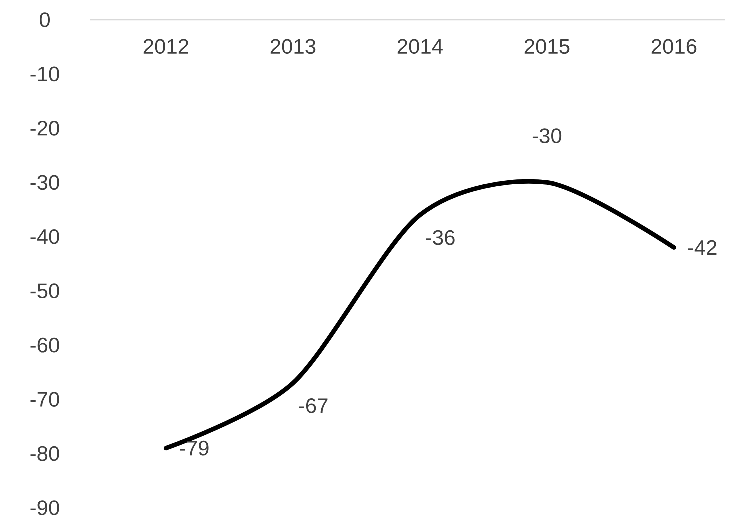  I want to click on x-tick-label: 2016, so click(674, 46).